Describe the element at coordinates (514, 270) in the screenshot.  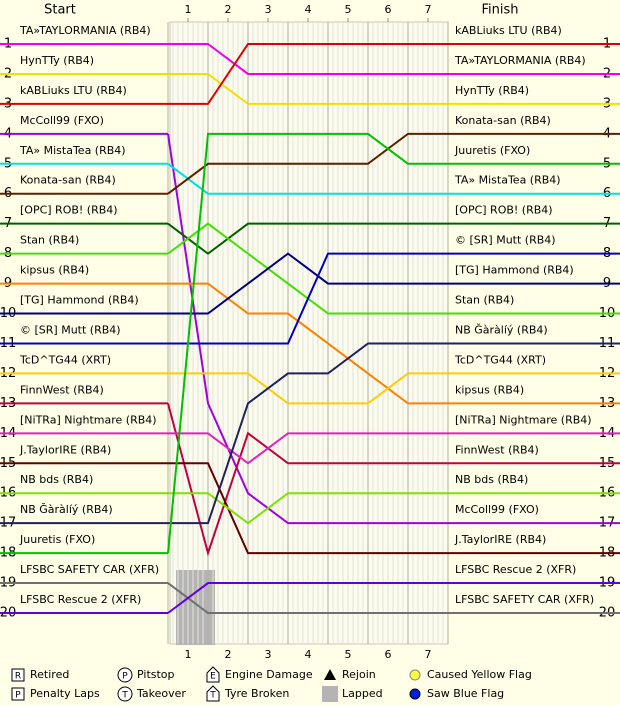
I see `finish-driver-label: [TG] Hammond (RB4)` at that location.